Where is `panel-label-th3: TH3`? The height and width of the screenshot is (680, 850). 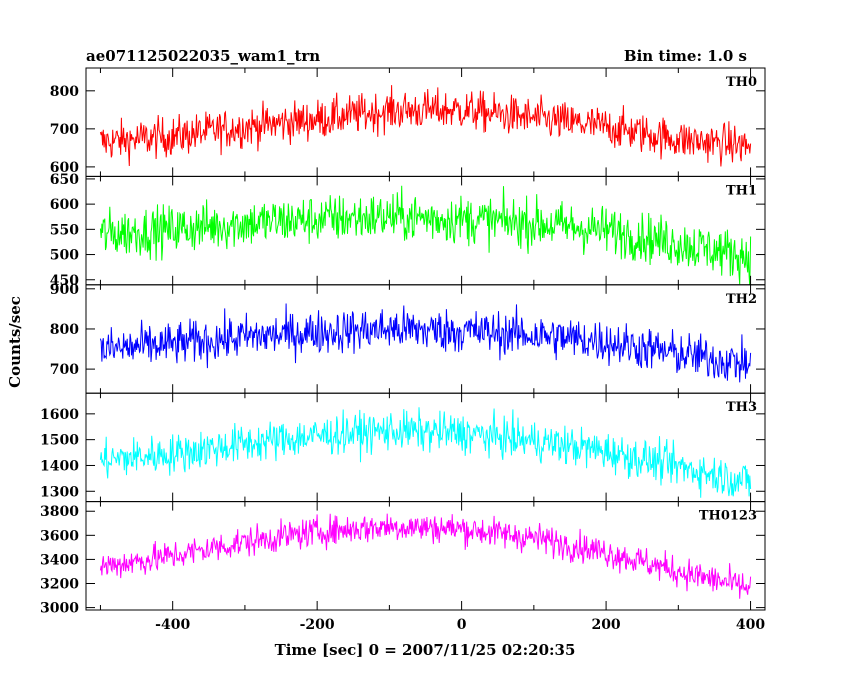
panel-label-th3: TH3 is located at coordinates (741, 407).